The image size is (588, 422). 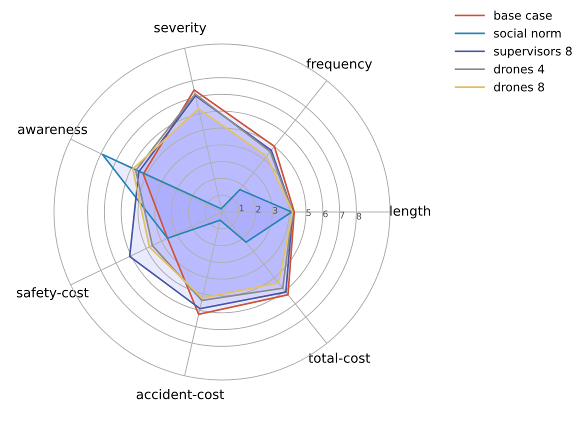 I want to click on spoke-label: frequency, so click(x=339, y=65).